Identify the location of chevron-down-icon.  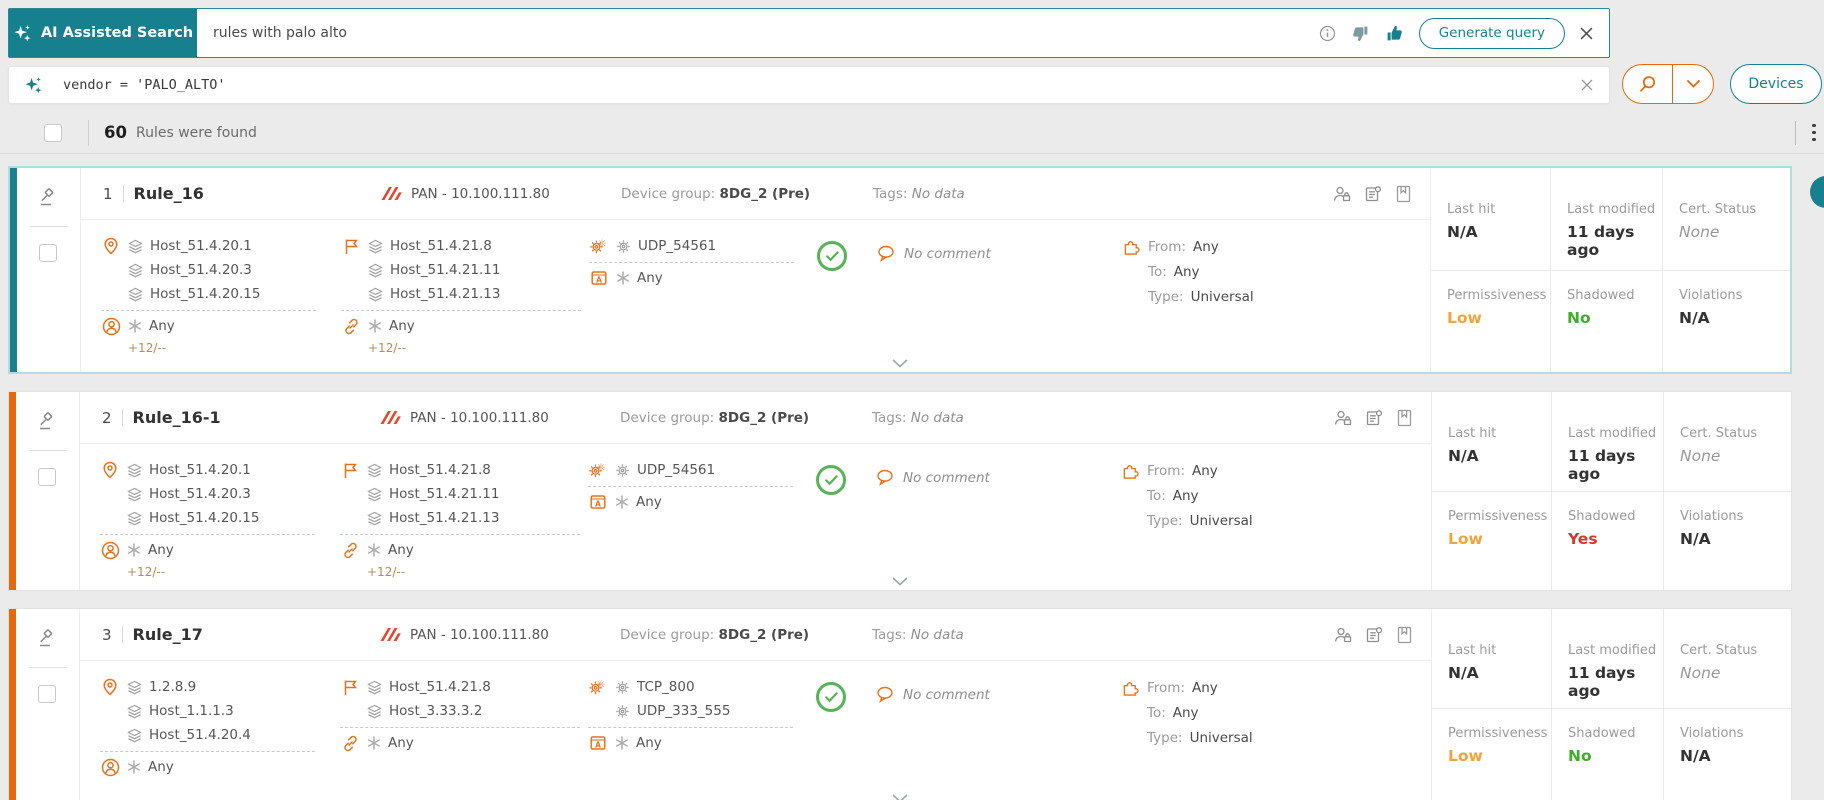
(900, 581).